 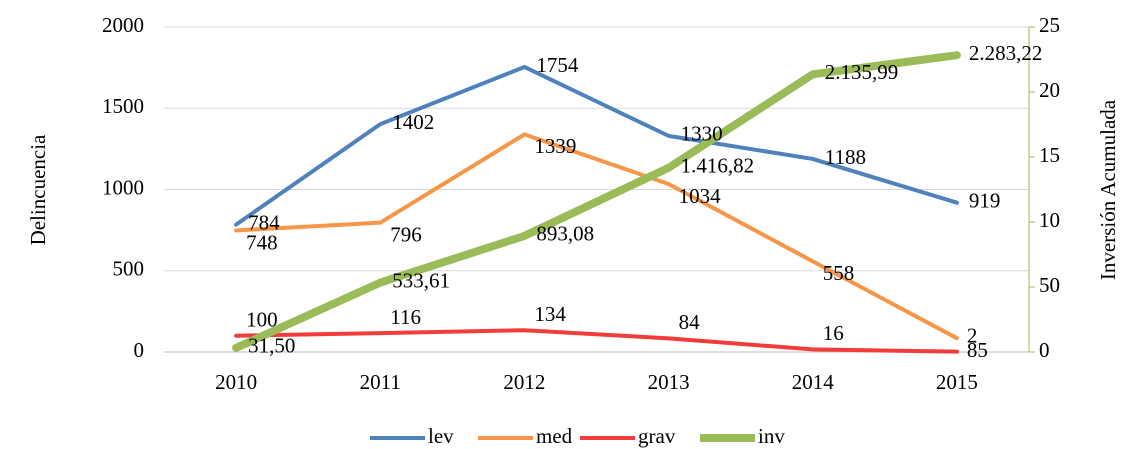 I want to click on data-label: 85, so click(x=977, y=350).